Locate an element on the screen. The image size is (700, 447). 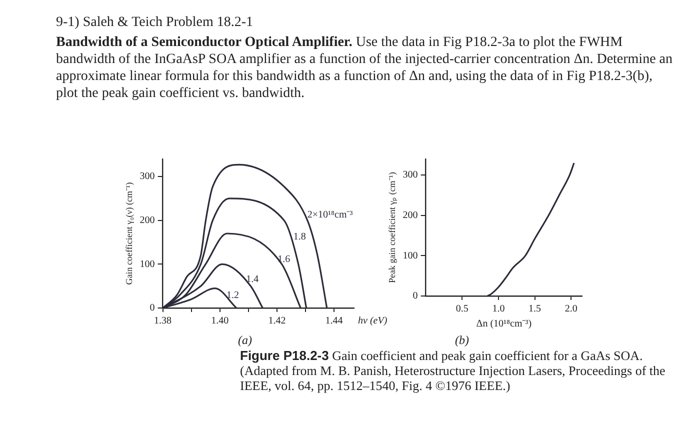
x-tick-label: 0.5 is located at coordinates (462, 309).